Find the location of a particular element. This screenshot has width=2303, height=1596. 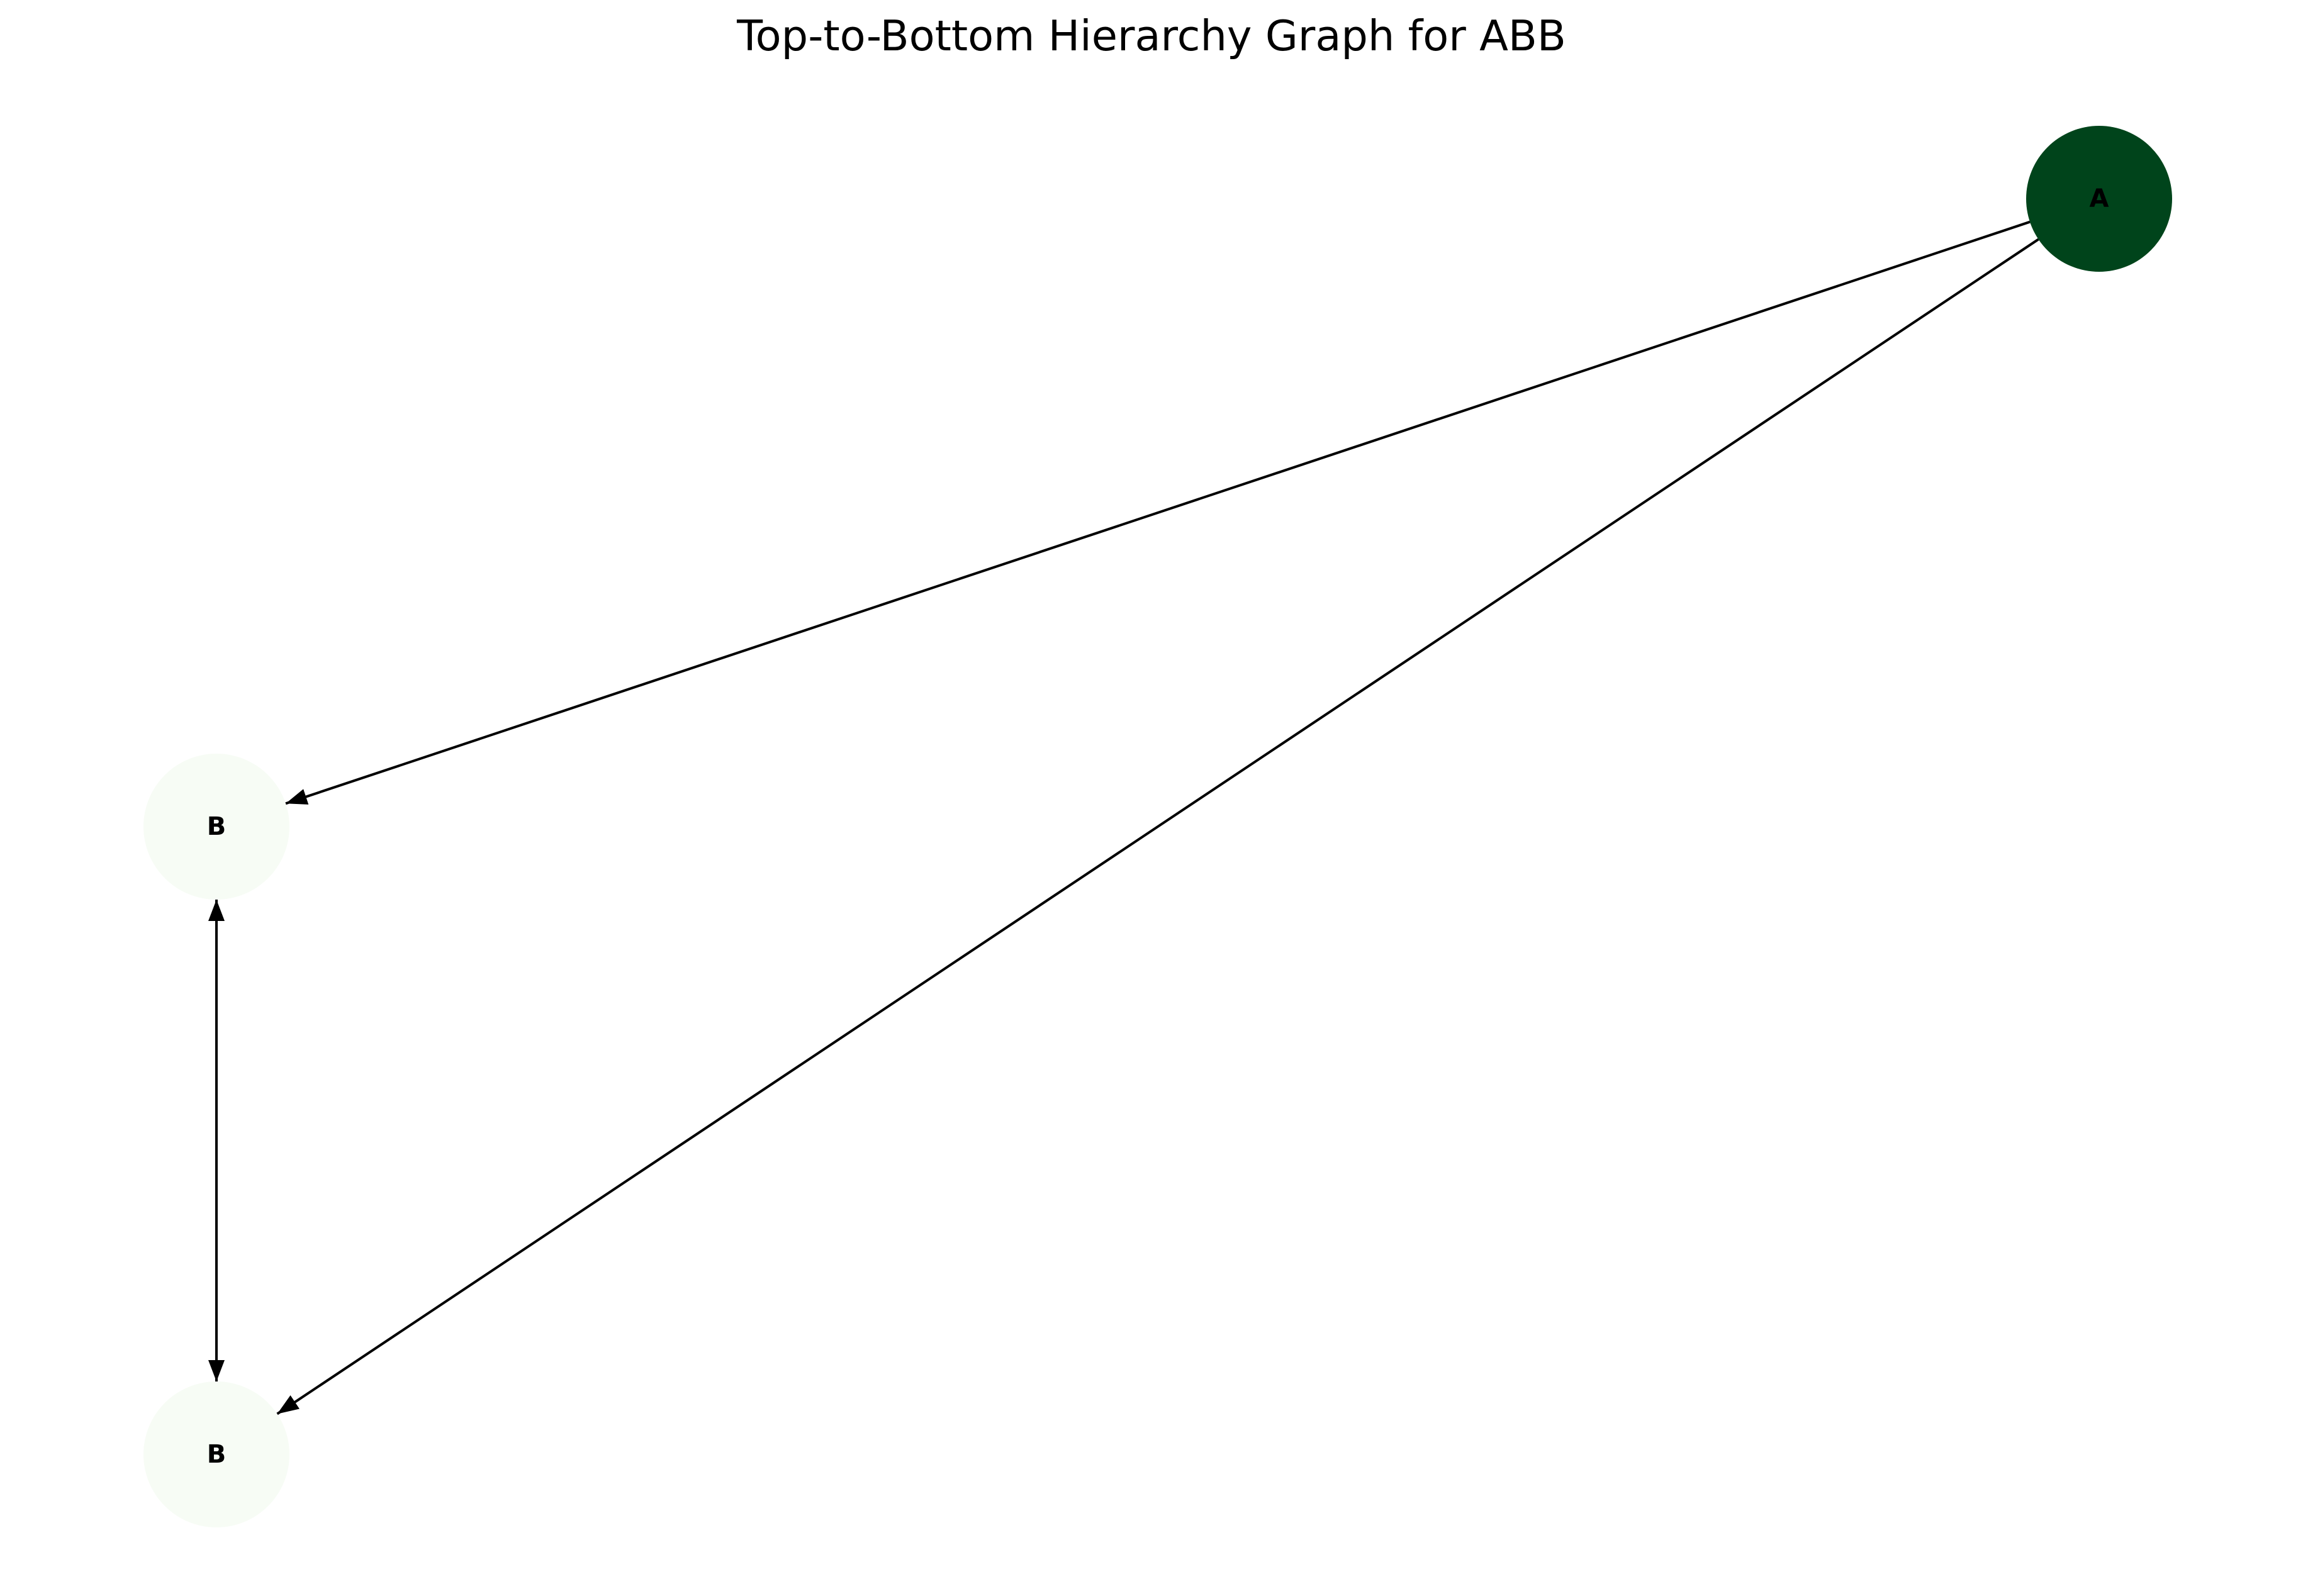

node-circle-n_b1 is located at coordinates (216, 827).